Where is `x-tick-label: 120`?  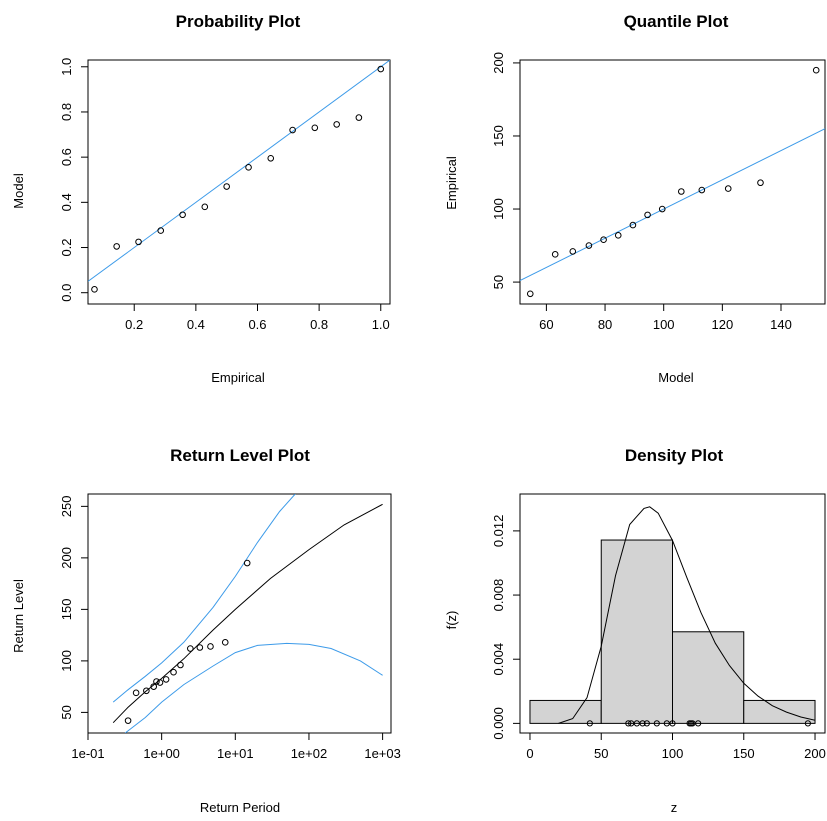 x-tick-label: 120 is located at coordinates (723, 324).